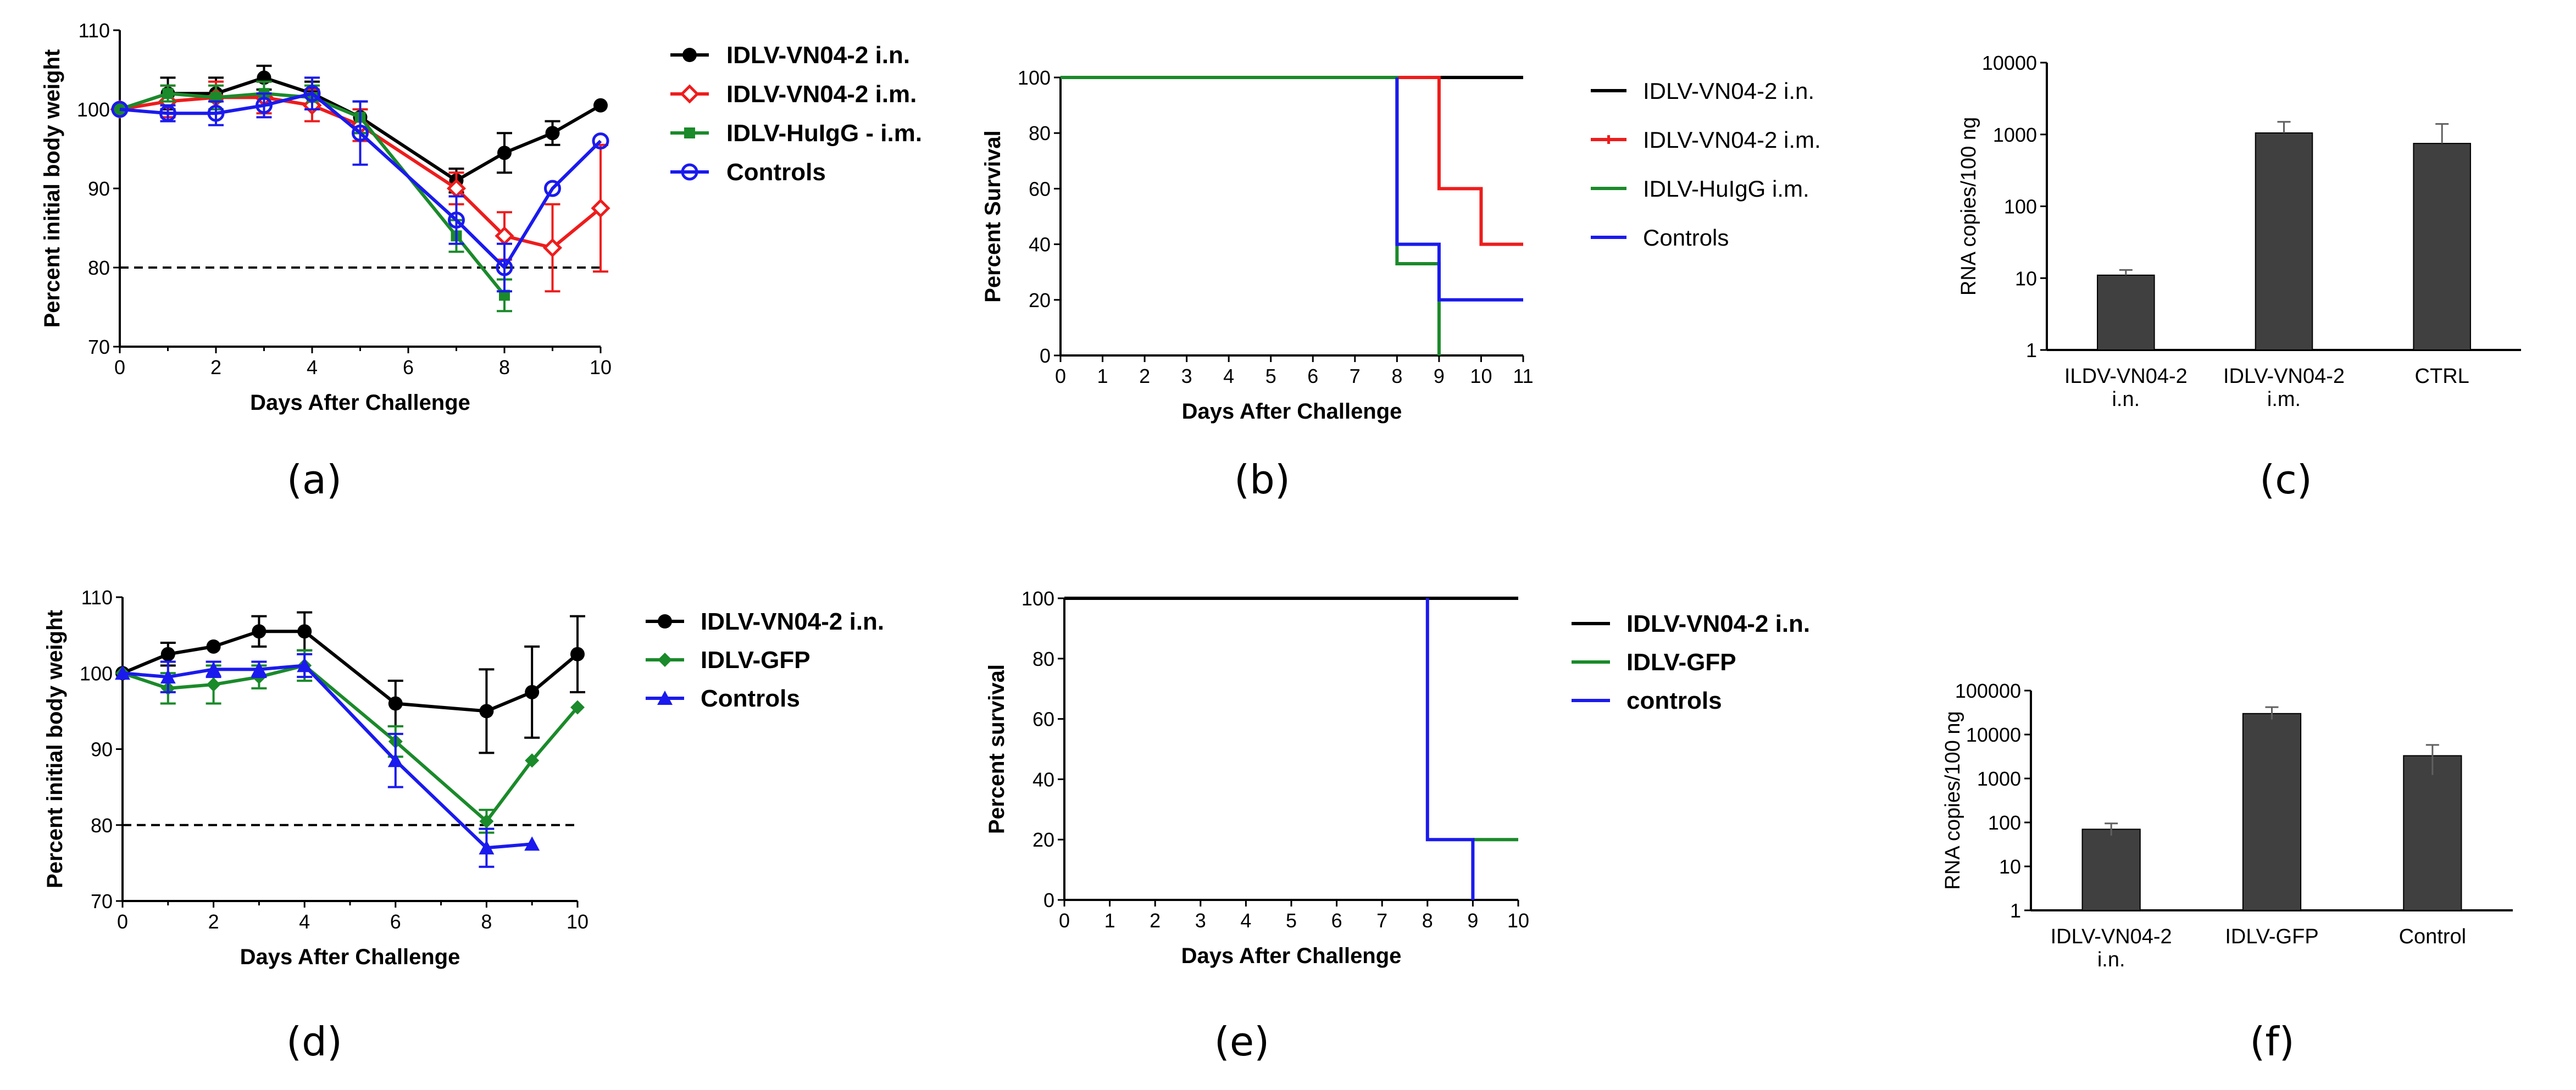 The height and width of the screenshot is (1090, 2576). Describe the element at coordinates (1355, 376) in the screenshot. I see `x-tick-label: 7` at that location.